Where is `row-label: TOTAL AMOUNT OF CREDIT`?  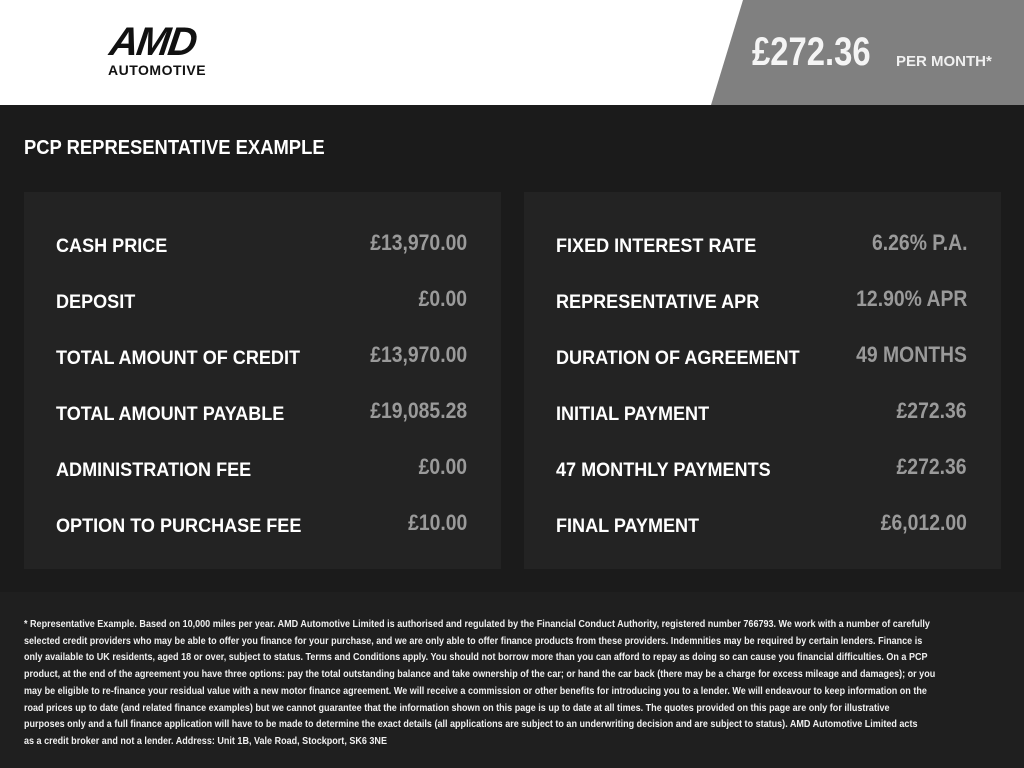 row-label: TOTAL AMOUNT OF CREDIT is located at coordinates (178, 358).